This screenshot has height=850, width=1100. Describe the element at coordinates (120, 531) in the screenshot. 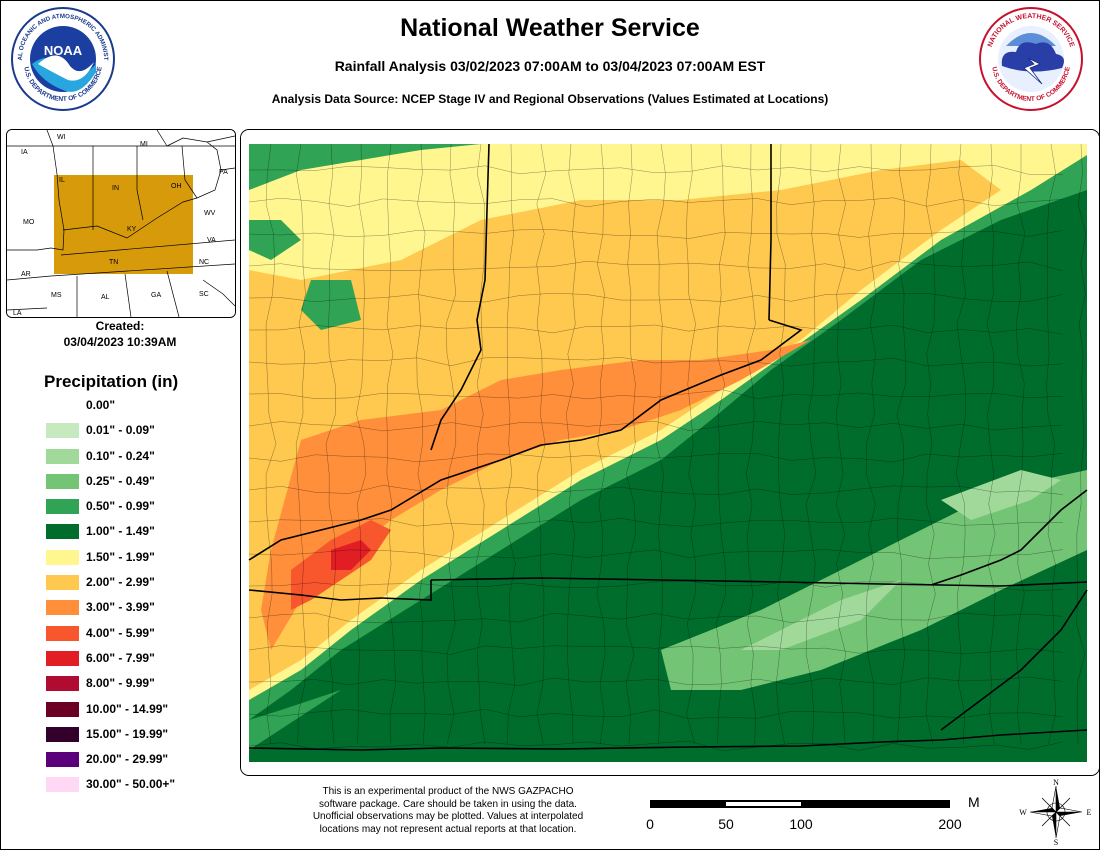

I see `legend-label: 1.00" - 1.49"` at that location.